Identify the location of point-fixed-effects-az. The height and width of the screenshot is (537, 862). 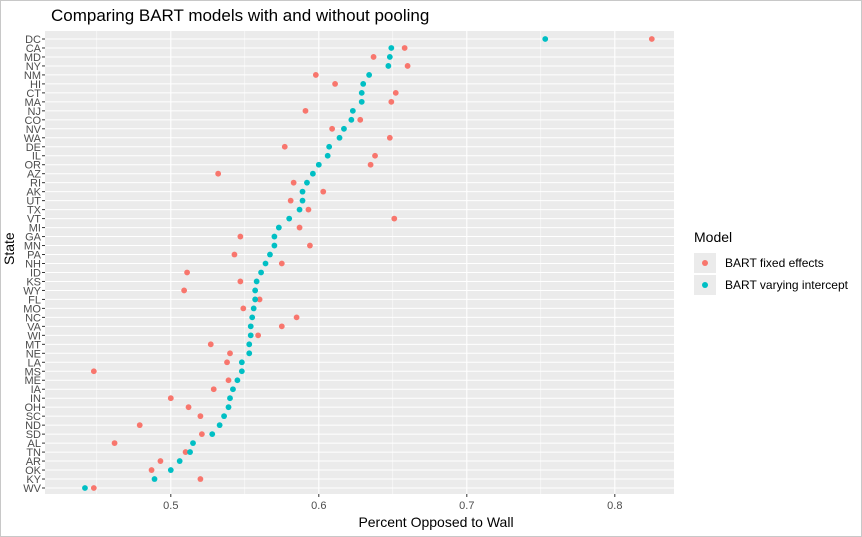
(218, 173).